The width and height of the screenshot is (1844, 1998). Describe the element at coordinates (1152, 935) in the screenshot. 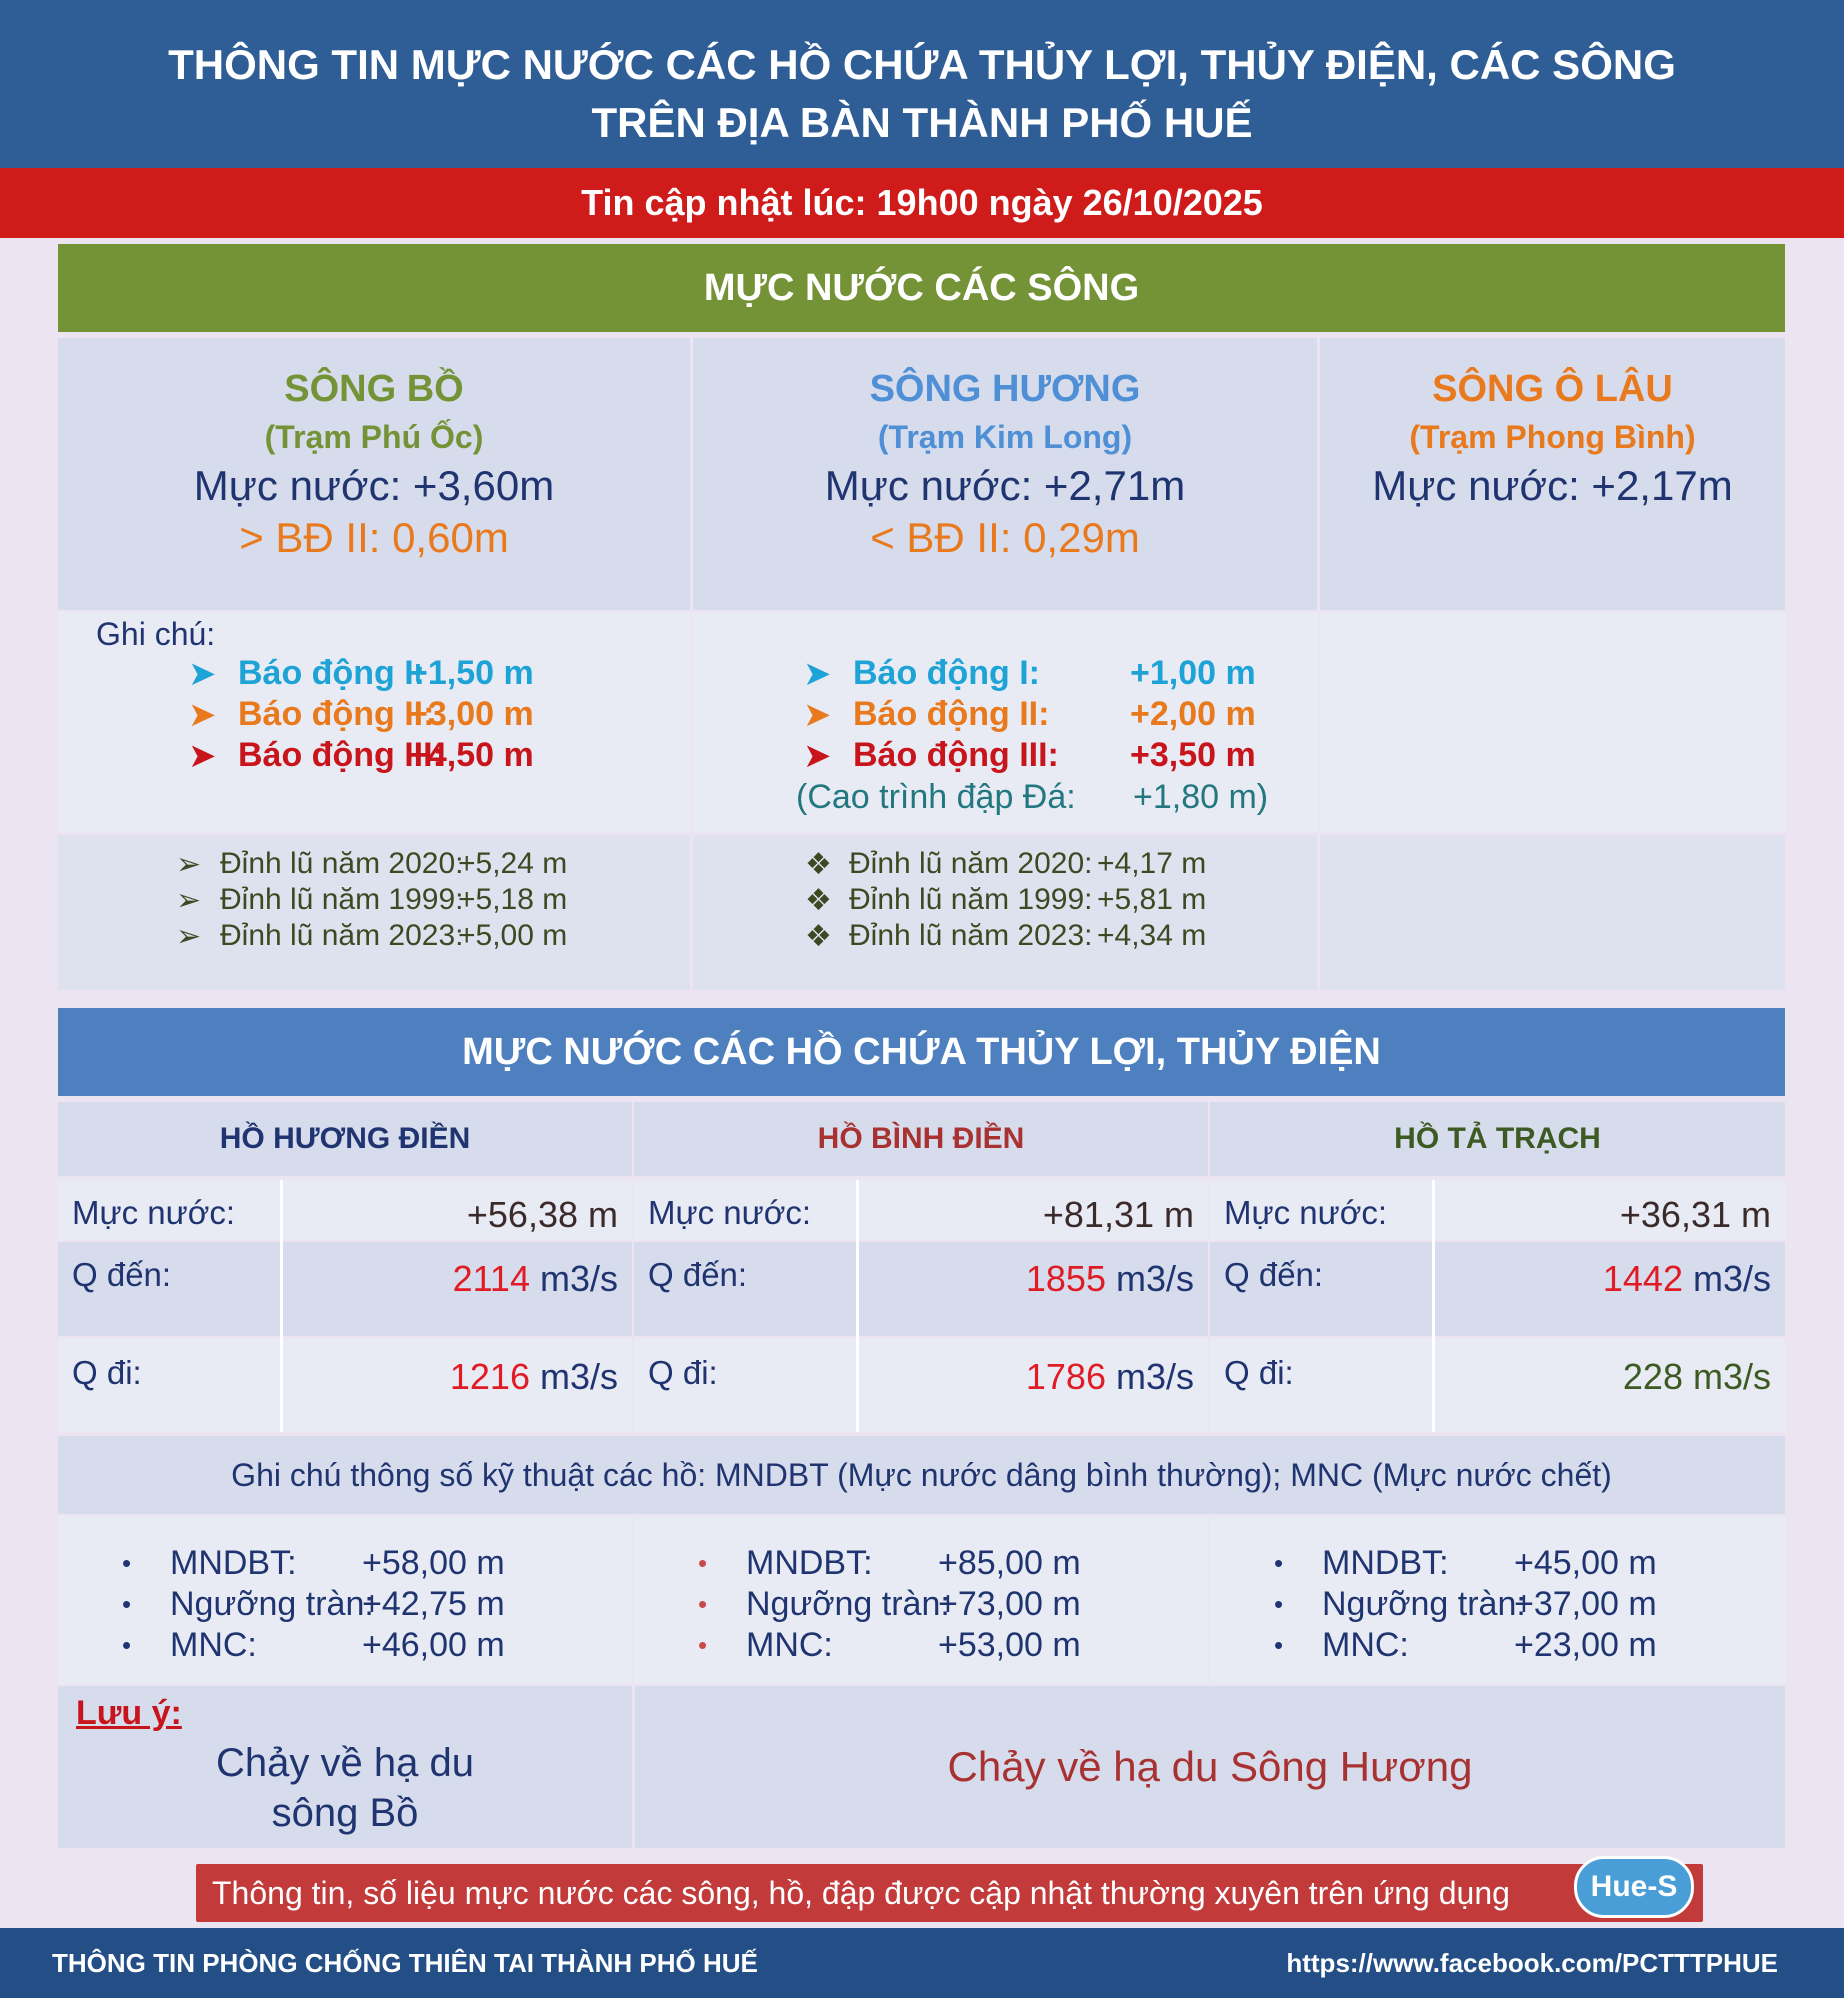

I see `peak-value: +4,34 m` at that location.